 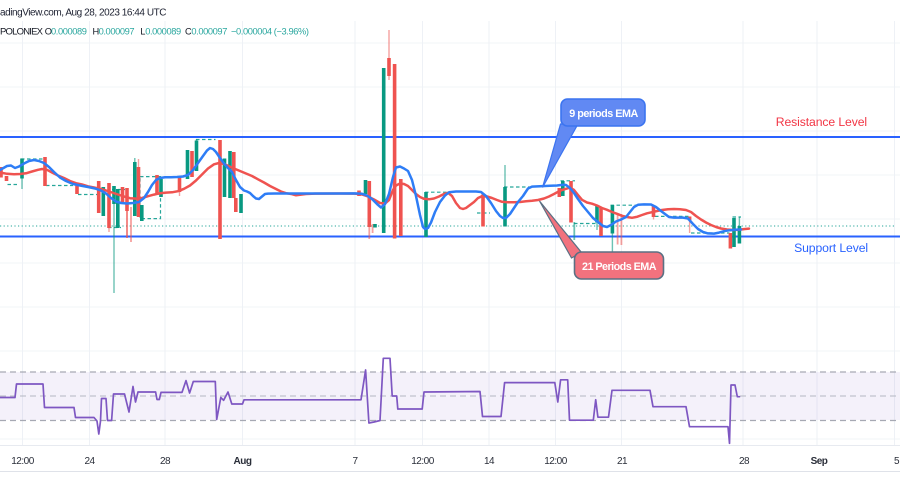 What do you see at coordinates (897, 461) in the screenshot?
I see `svg-text: 5` at bounding box center [897, 461].